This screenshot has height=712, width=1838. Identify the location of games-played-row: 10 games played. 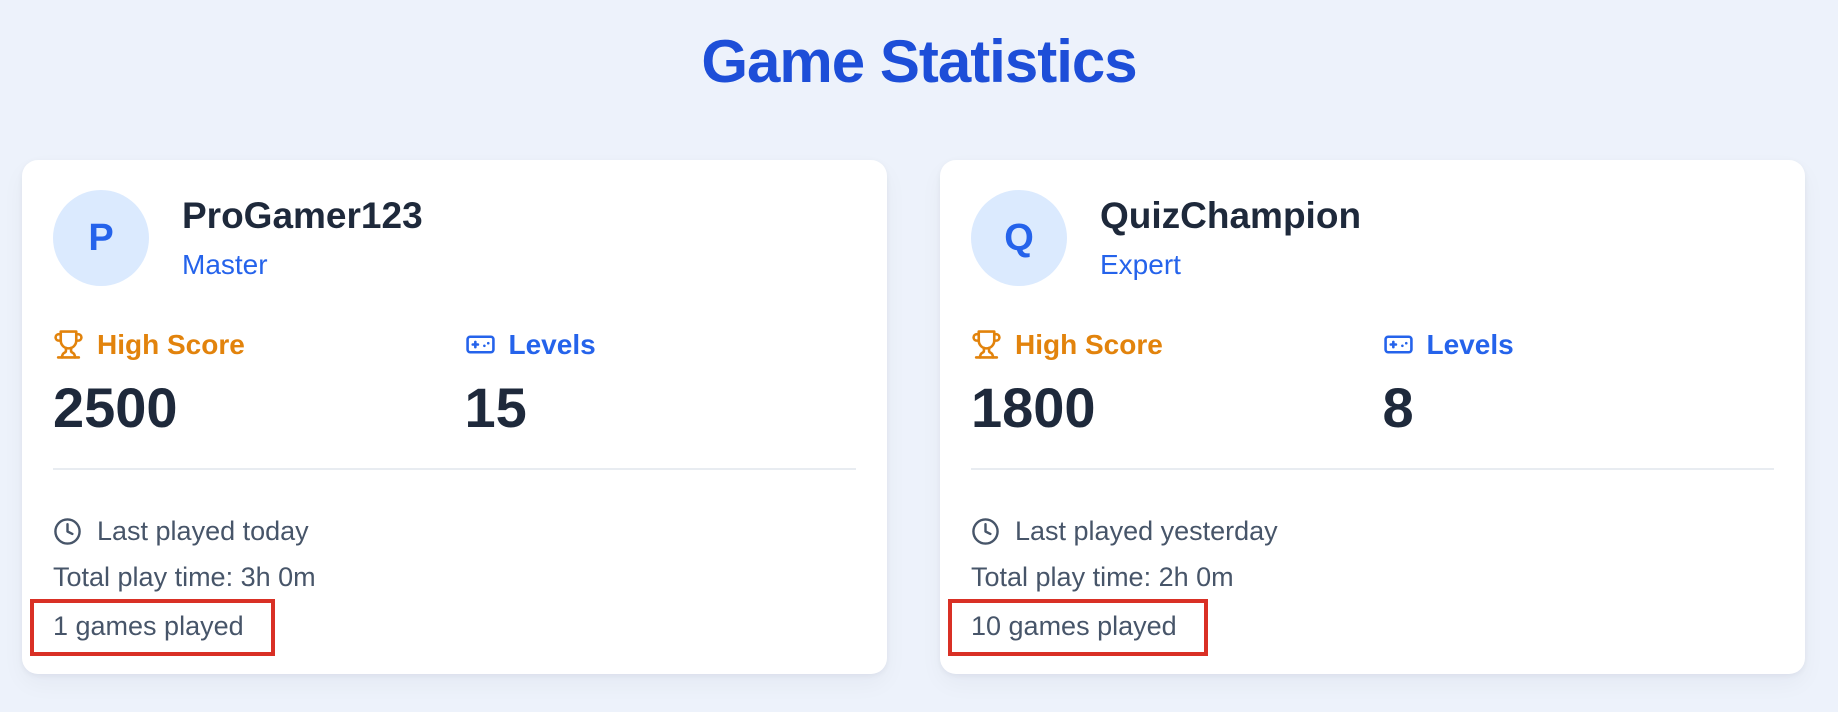
(1361, 627).